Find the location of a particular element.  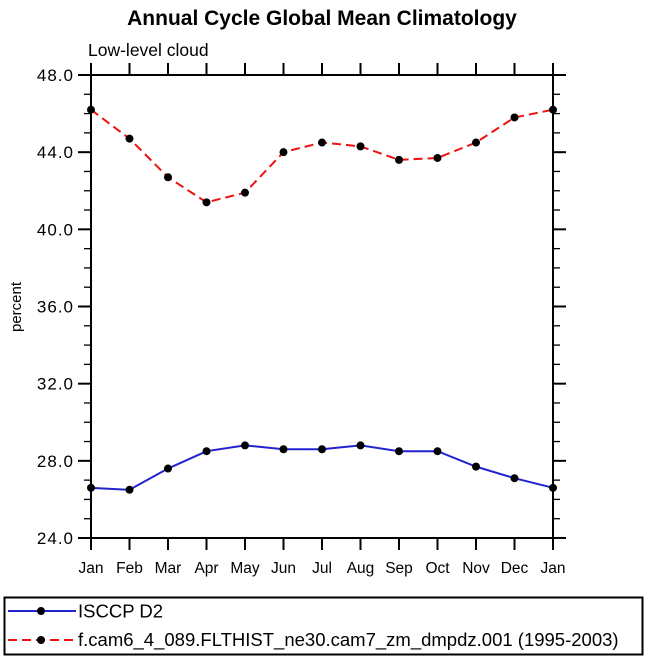

chart-subtitle: Low-level cloud is located at coordinates (148, 50).